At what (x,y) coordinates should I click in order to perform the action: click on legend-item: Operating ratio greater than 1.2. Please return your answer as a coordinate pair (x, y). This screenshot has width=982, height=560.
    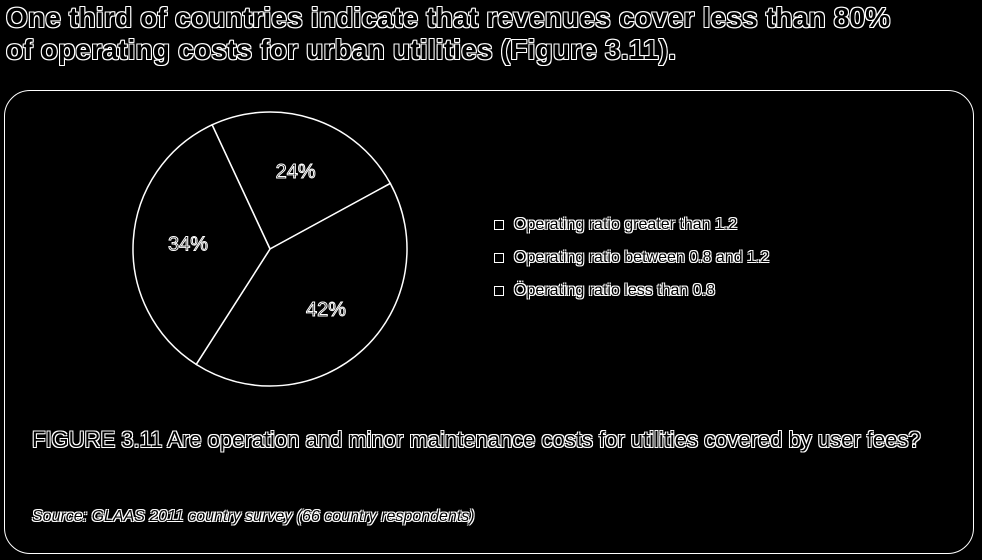
    Looking at the image, I should click on (631, 224).